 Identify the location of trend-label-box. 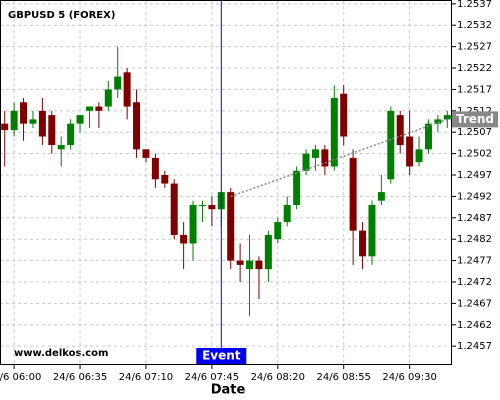
(475, 119).